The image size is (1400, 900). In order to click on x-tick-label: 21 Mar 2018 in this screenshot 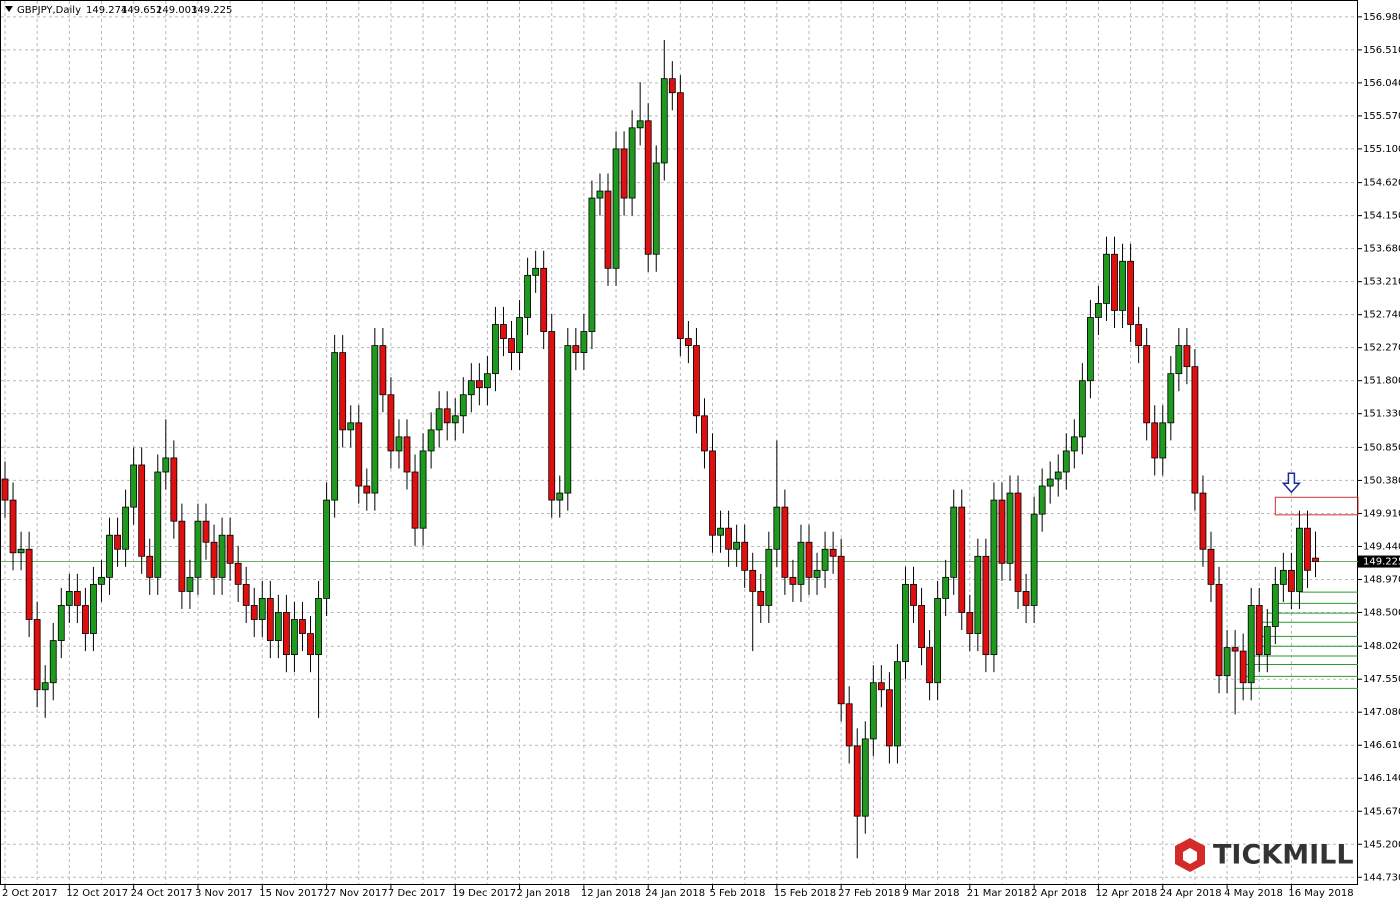, I will do `click(998, 893)`.